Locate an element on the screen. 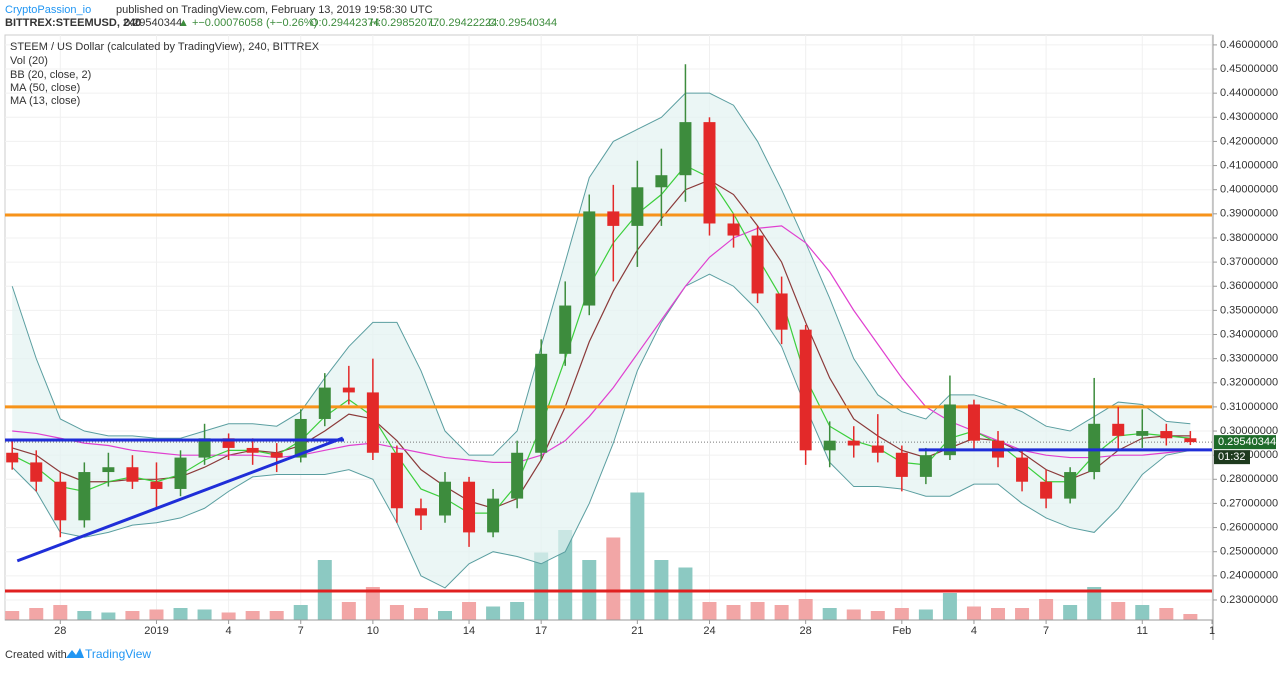 The image size is (1280, 674). y-tick-label: 0.42000000 is located at coordinates (1249, 141).